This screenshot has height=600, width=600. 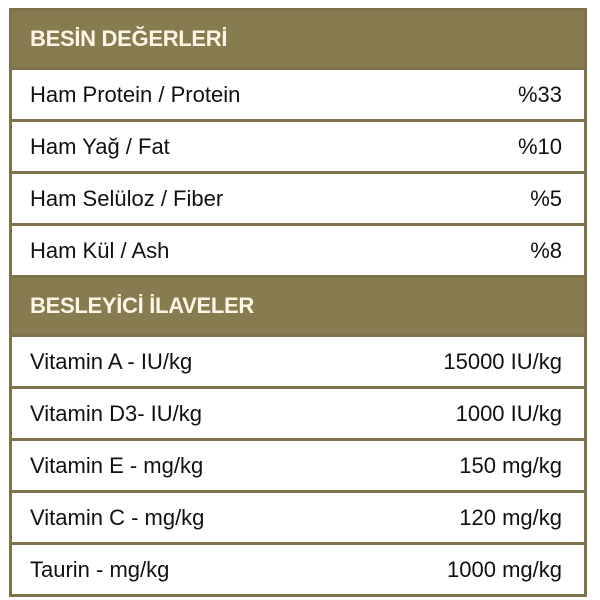 I want to click on row-label: Ham Selüloz / Fiber, so click(x=127, y=198).